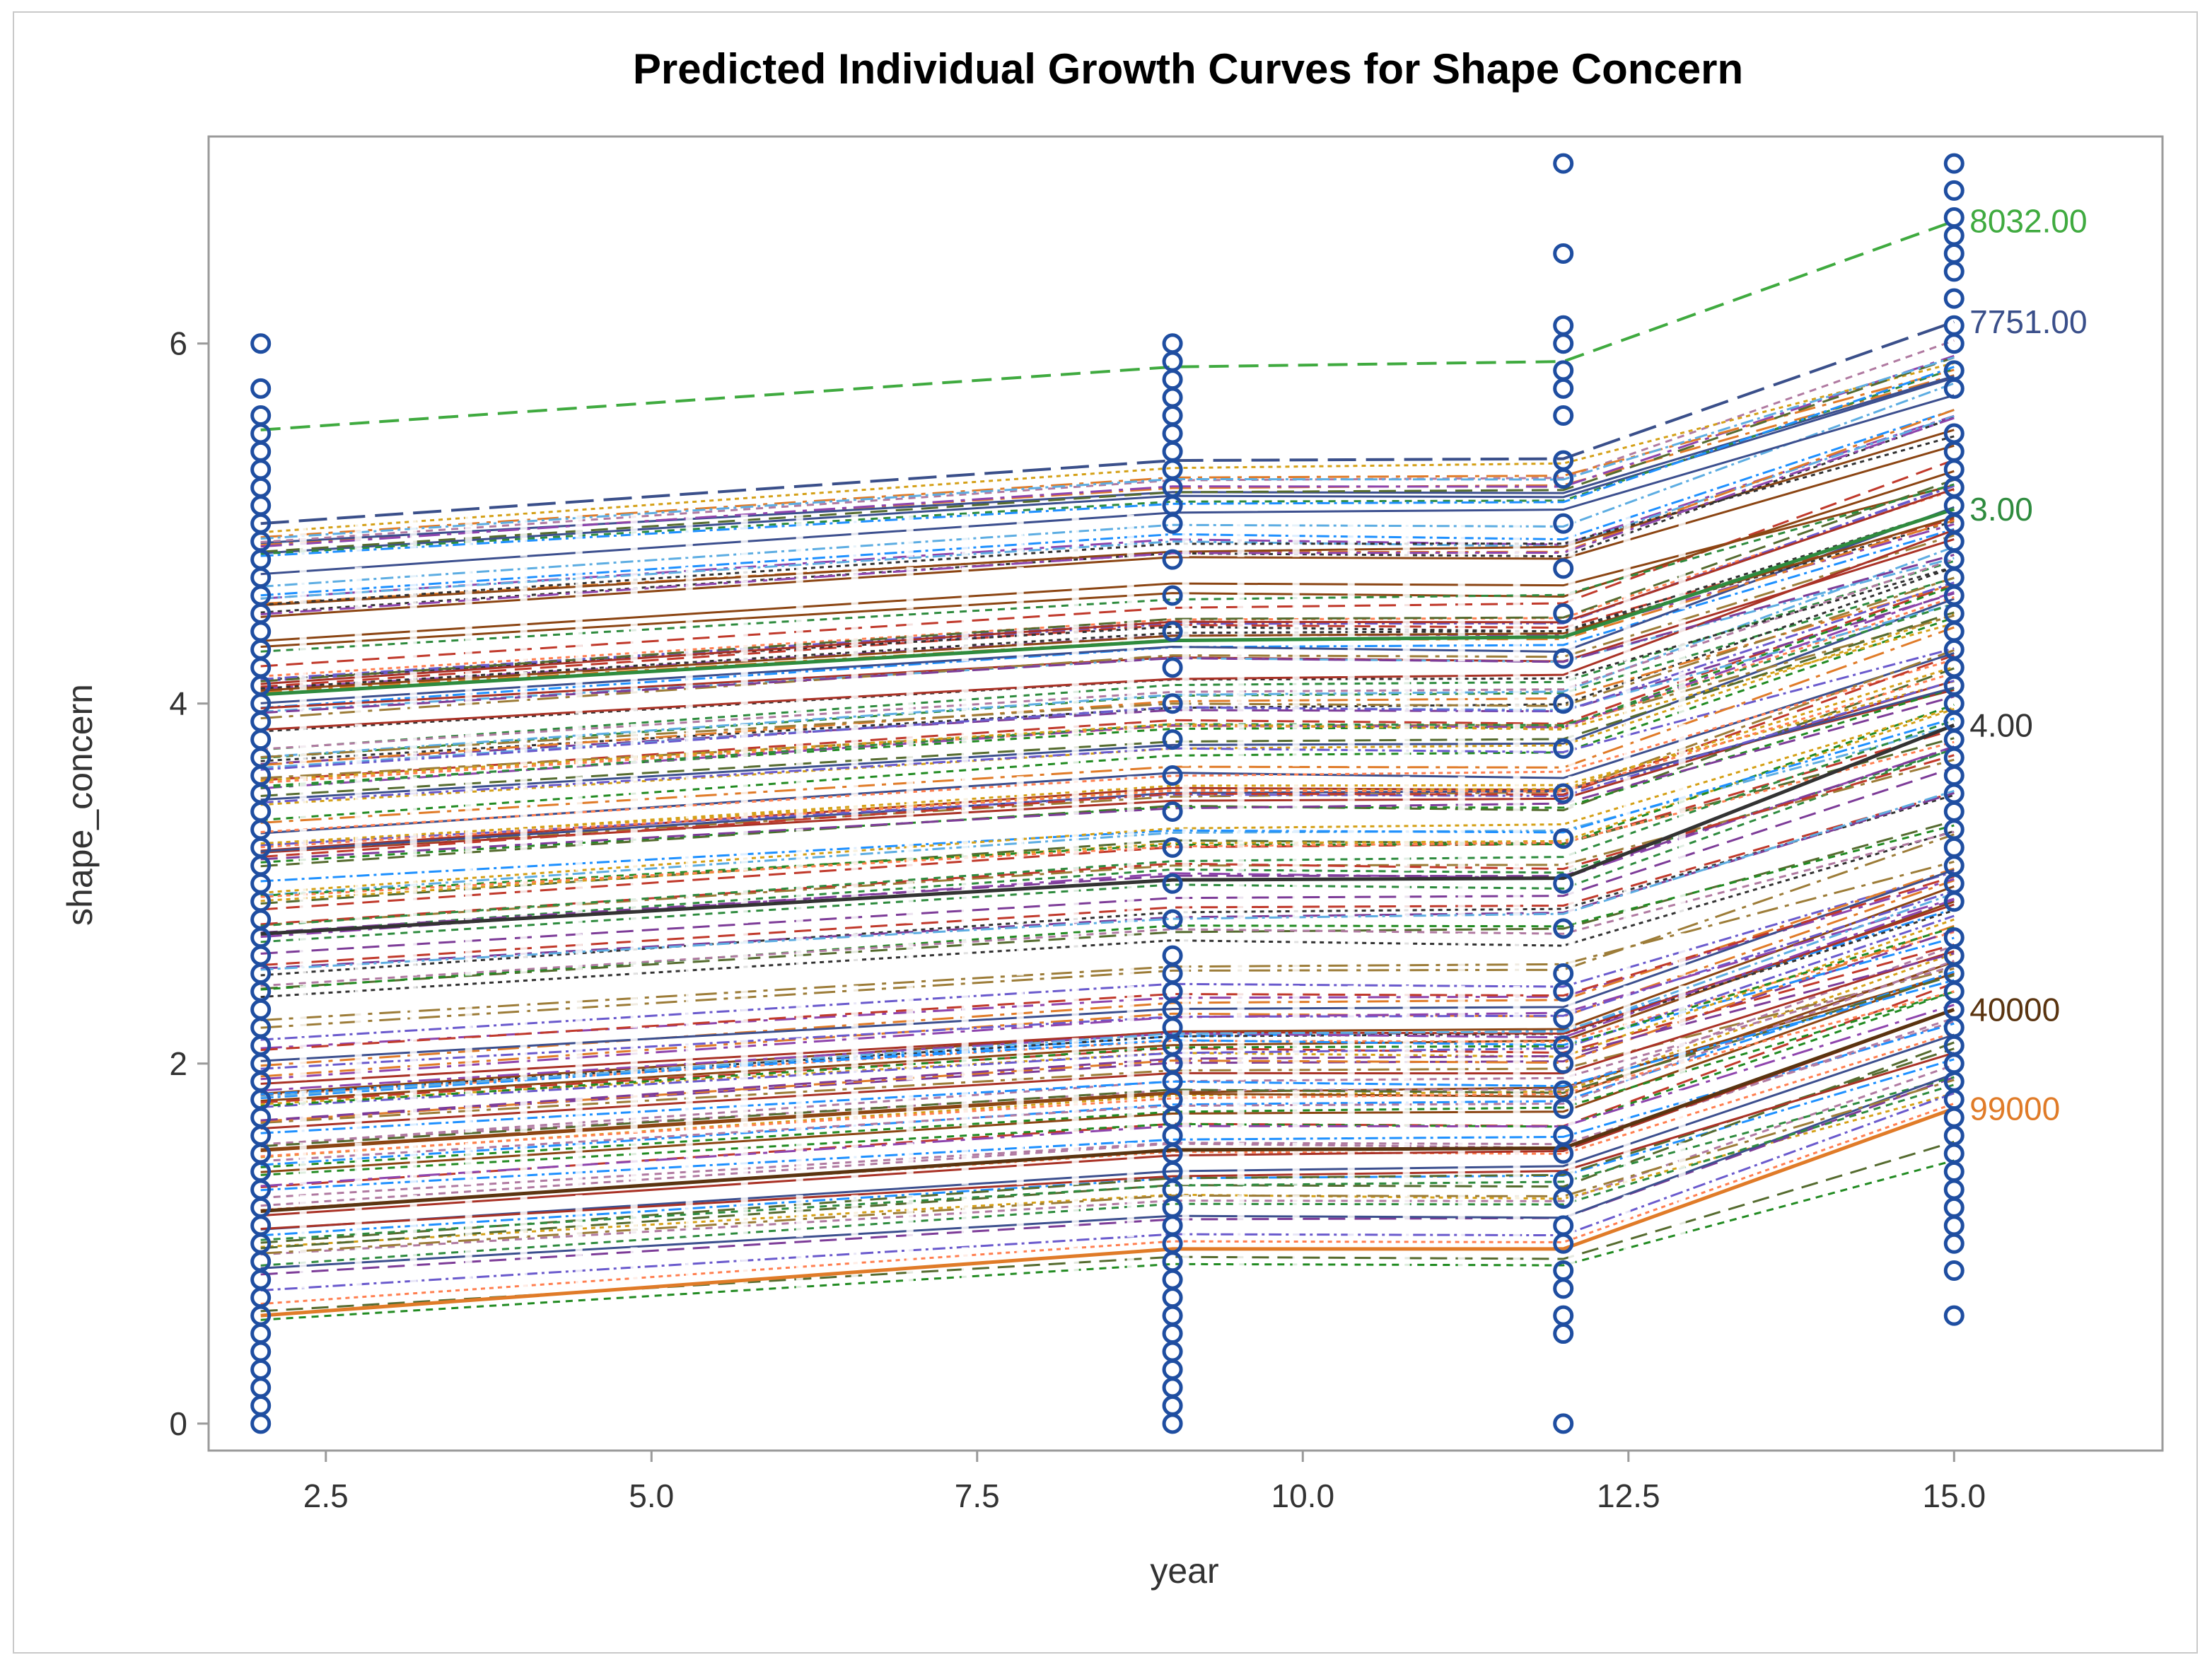  I want to click on x-tick-label: 10.0, so click(1303, 1495).